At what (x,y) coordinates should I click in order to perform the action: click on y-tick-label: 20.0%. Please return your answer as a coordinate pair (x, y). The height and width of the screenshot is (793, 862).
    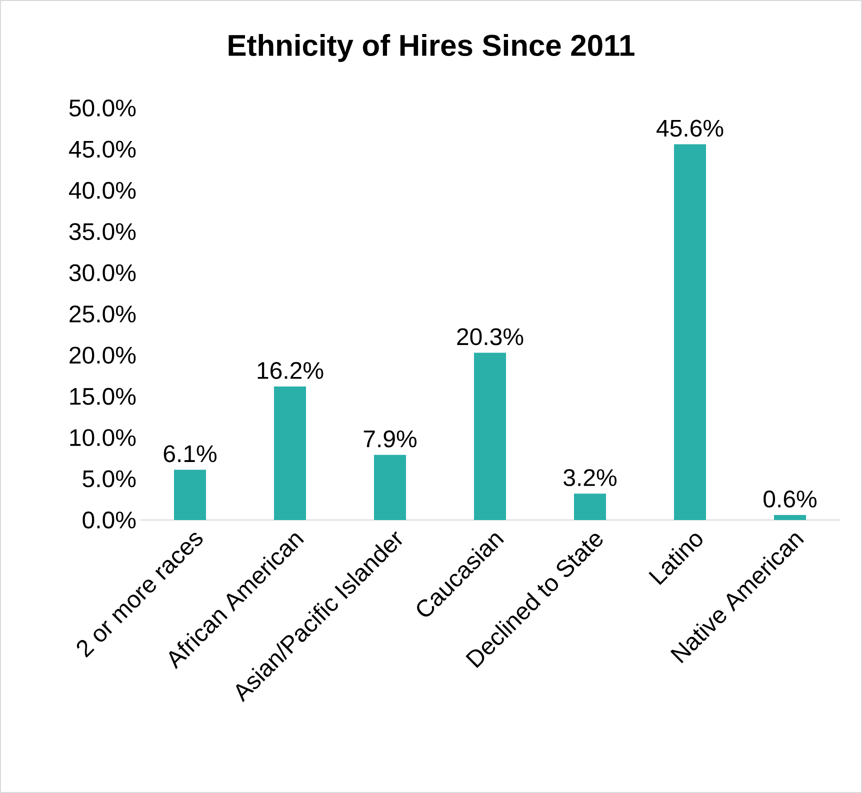
    Looking at the image, I should click on (103, 355).